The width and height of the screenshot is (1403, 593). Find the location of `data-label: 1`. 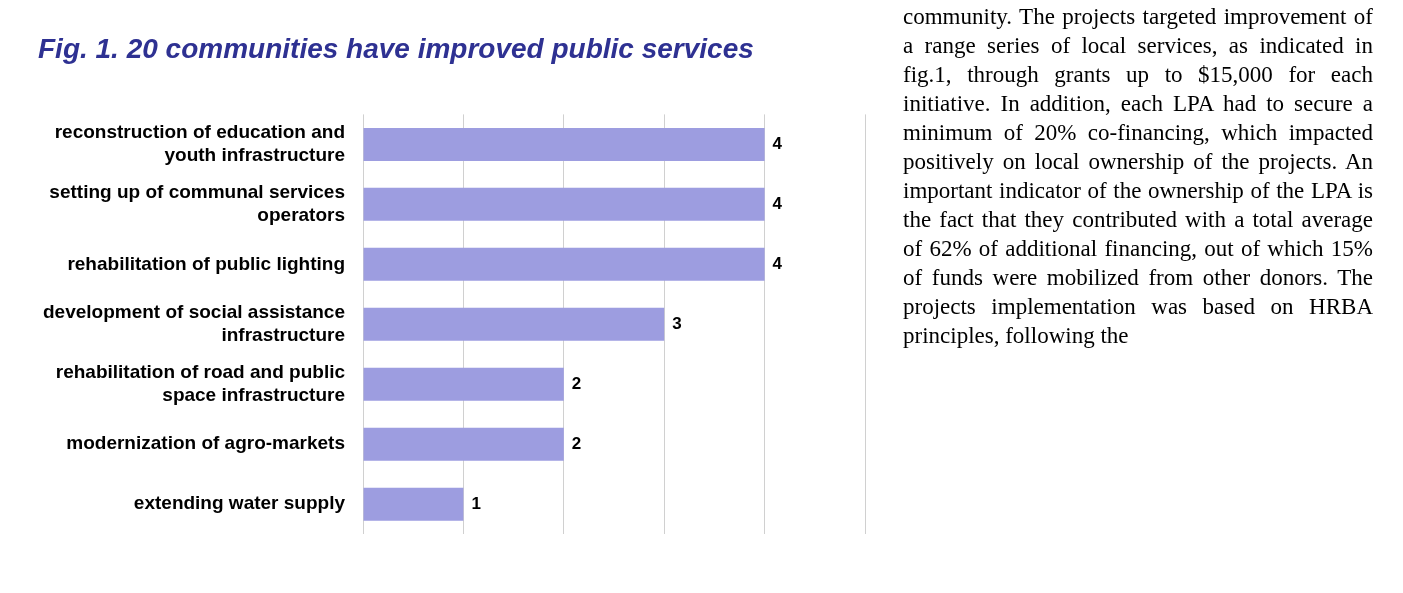

data-label: 1 is located at coordinates (476, 503).